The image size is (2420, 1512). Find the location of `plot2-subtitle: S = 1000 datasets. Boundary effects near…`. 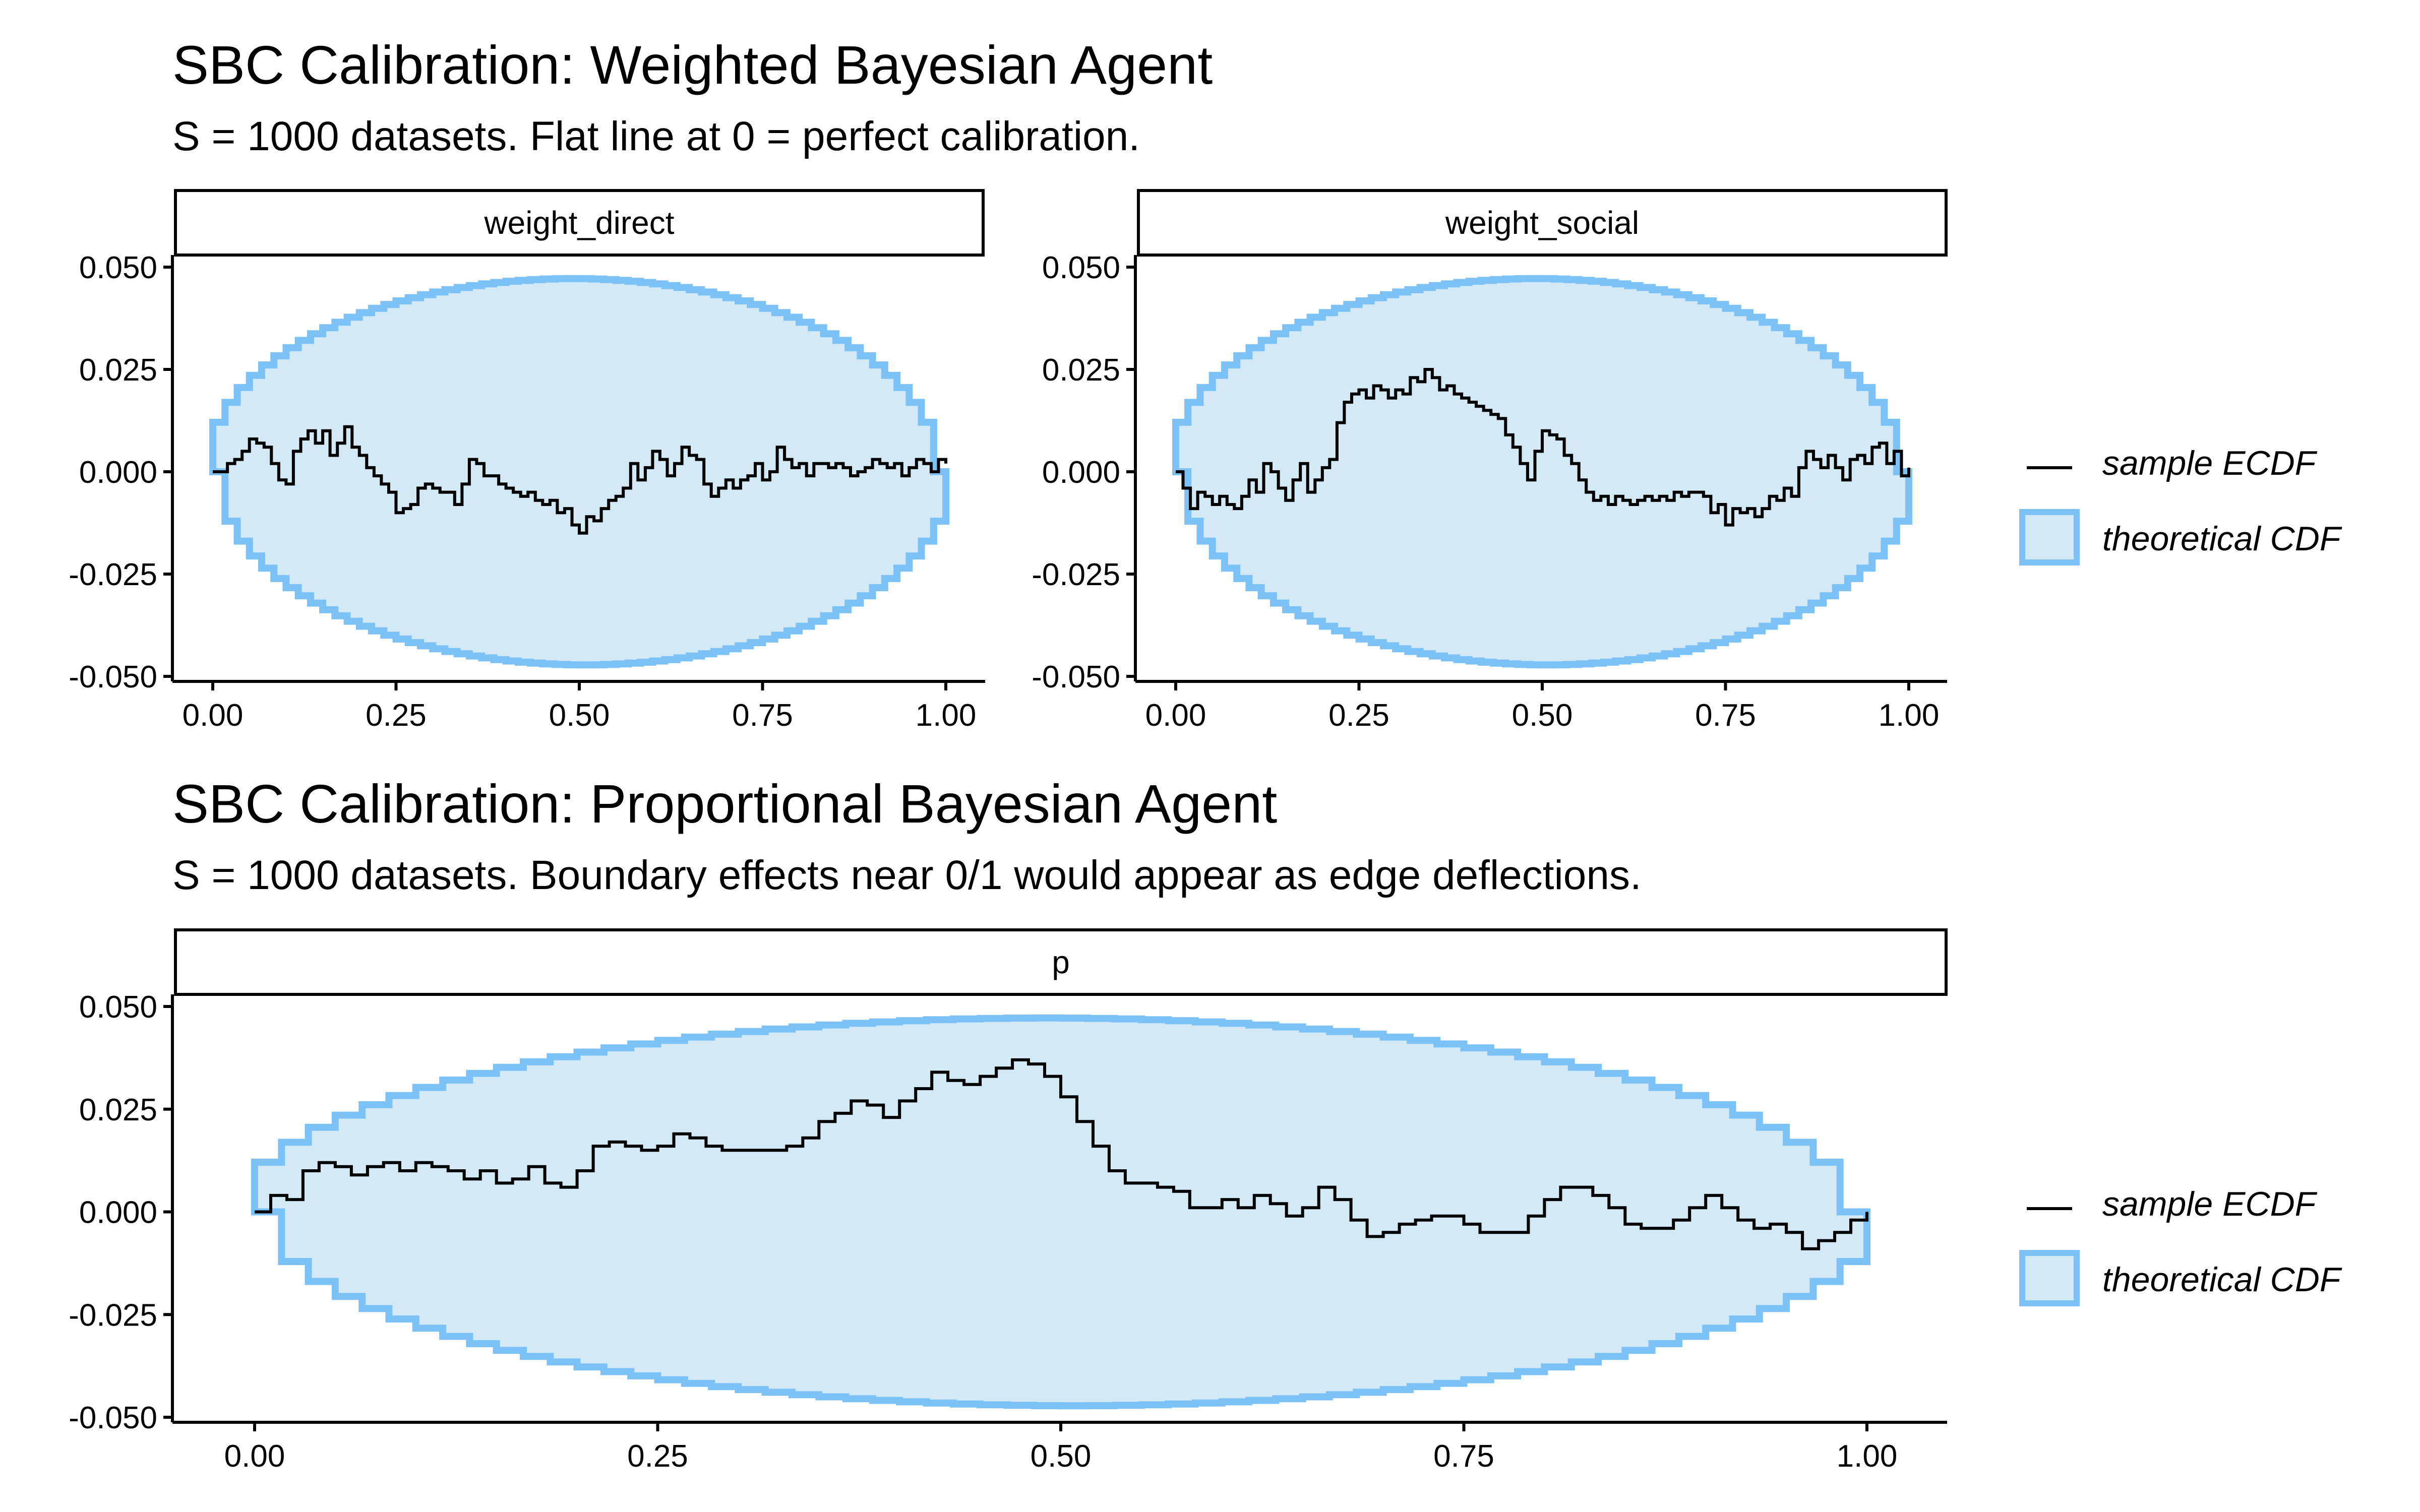

plot2-subtitle: S = 1000 datasets. Boundary effects near… is located at coordinates (907, 875).